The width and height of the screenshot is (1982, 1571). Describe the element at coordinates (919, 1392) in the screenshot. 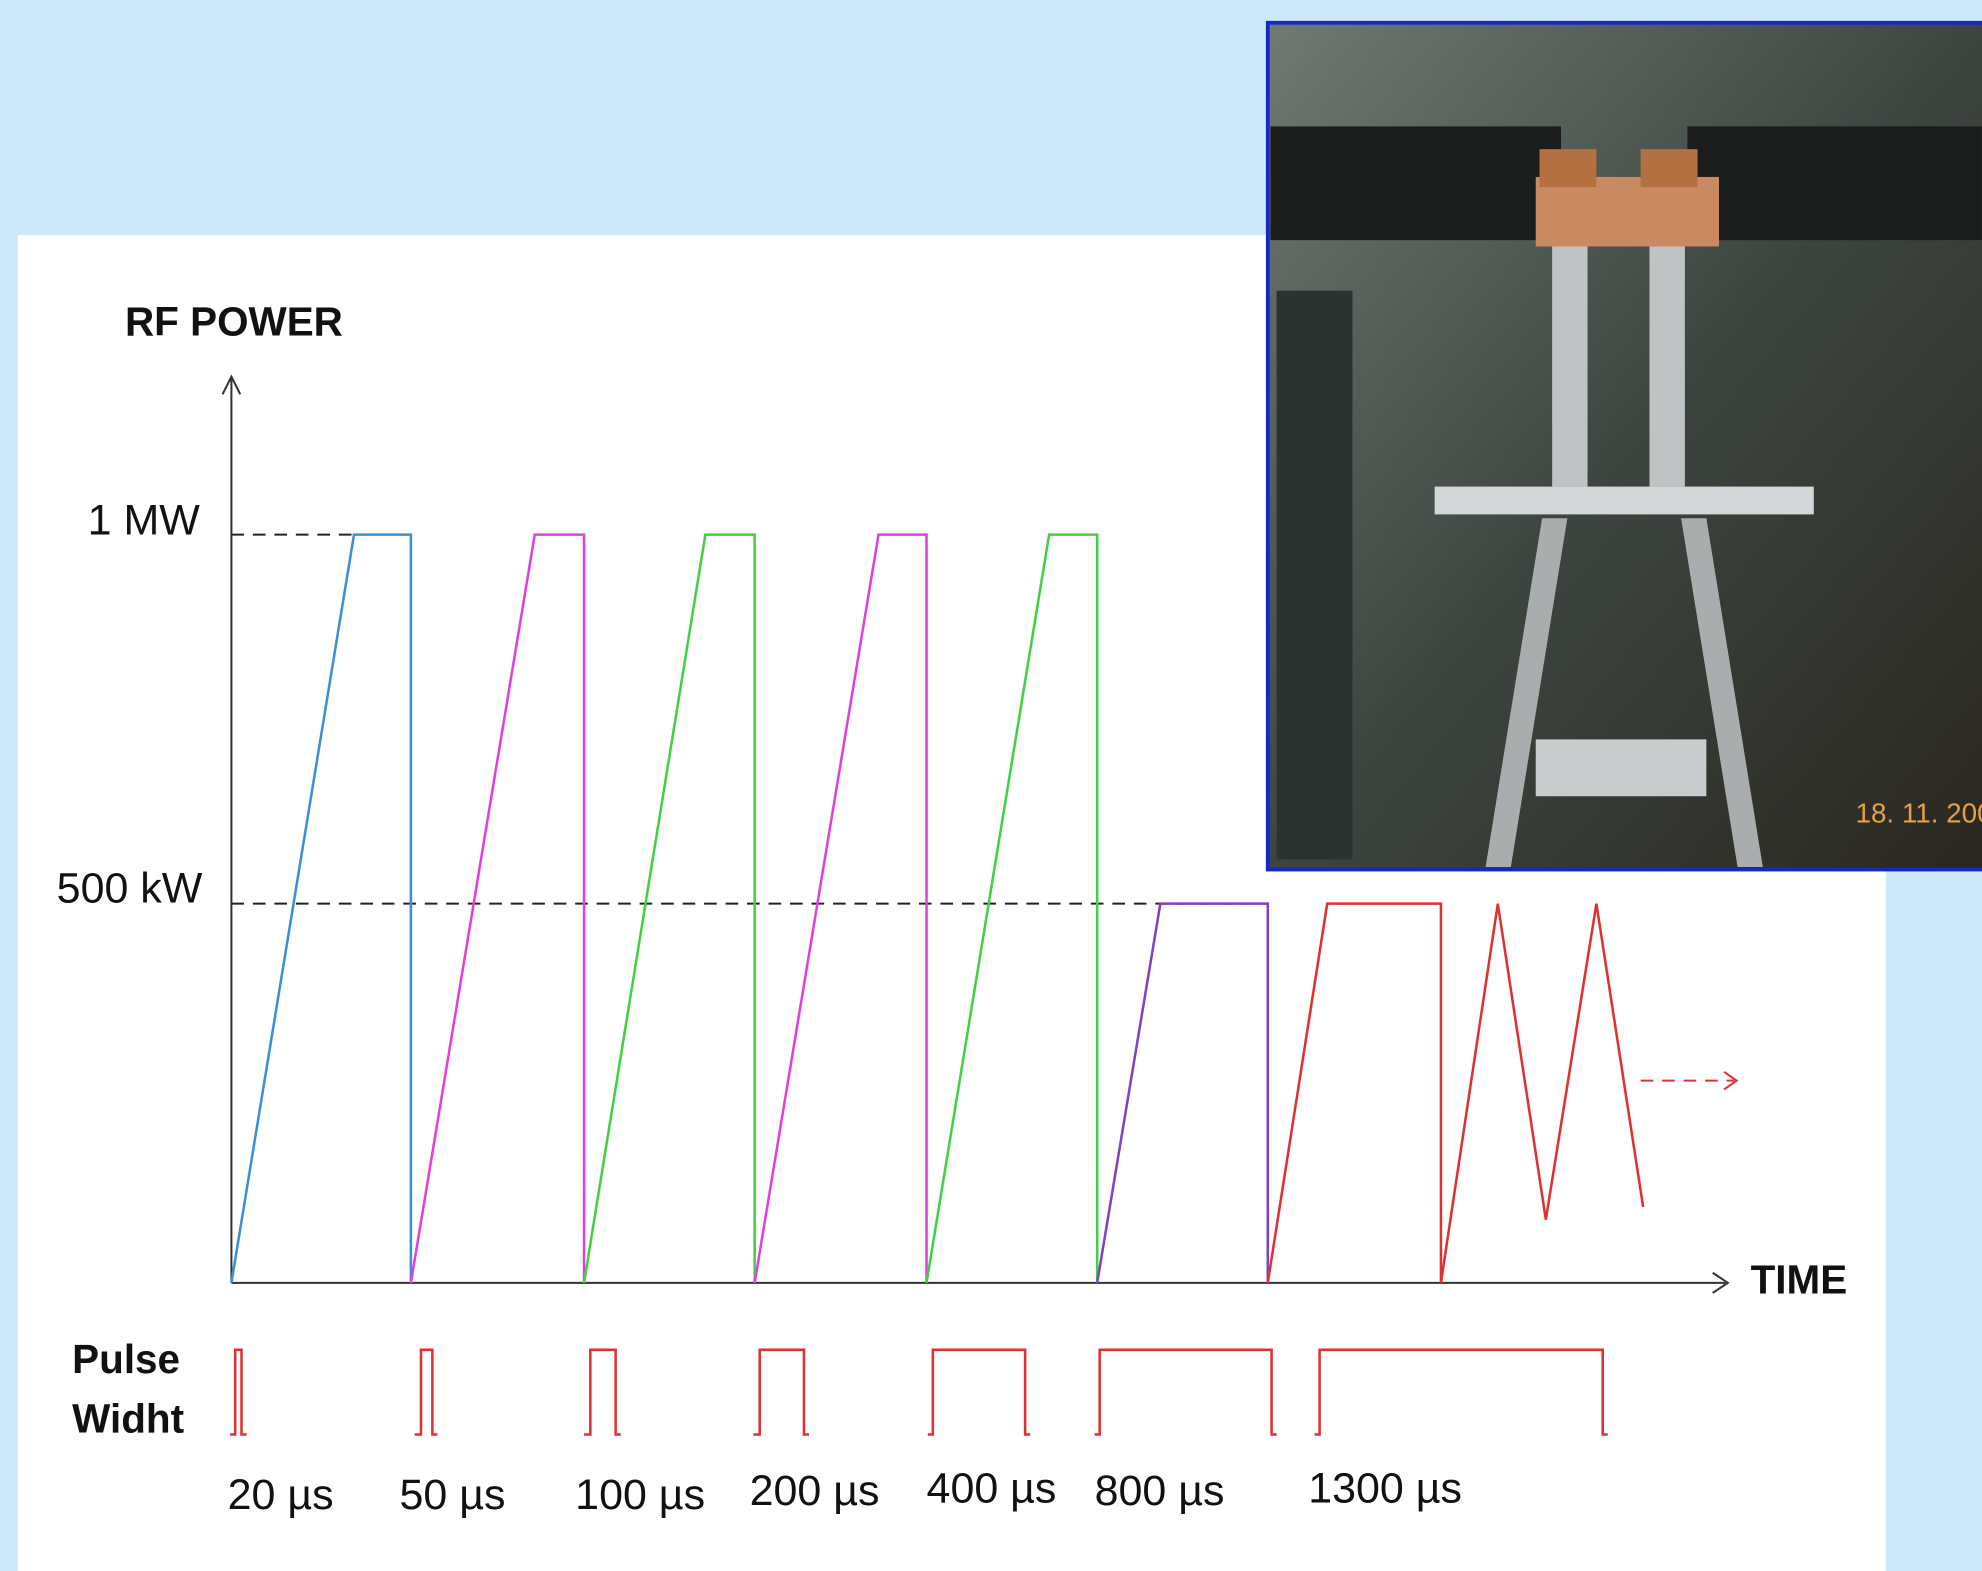

I see `pulse-width-marks` at that location.